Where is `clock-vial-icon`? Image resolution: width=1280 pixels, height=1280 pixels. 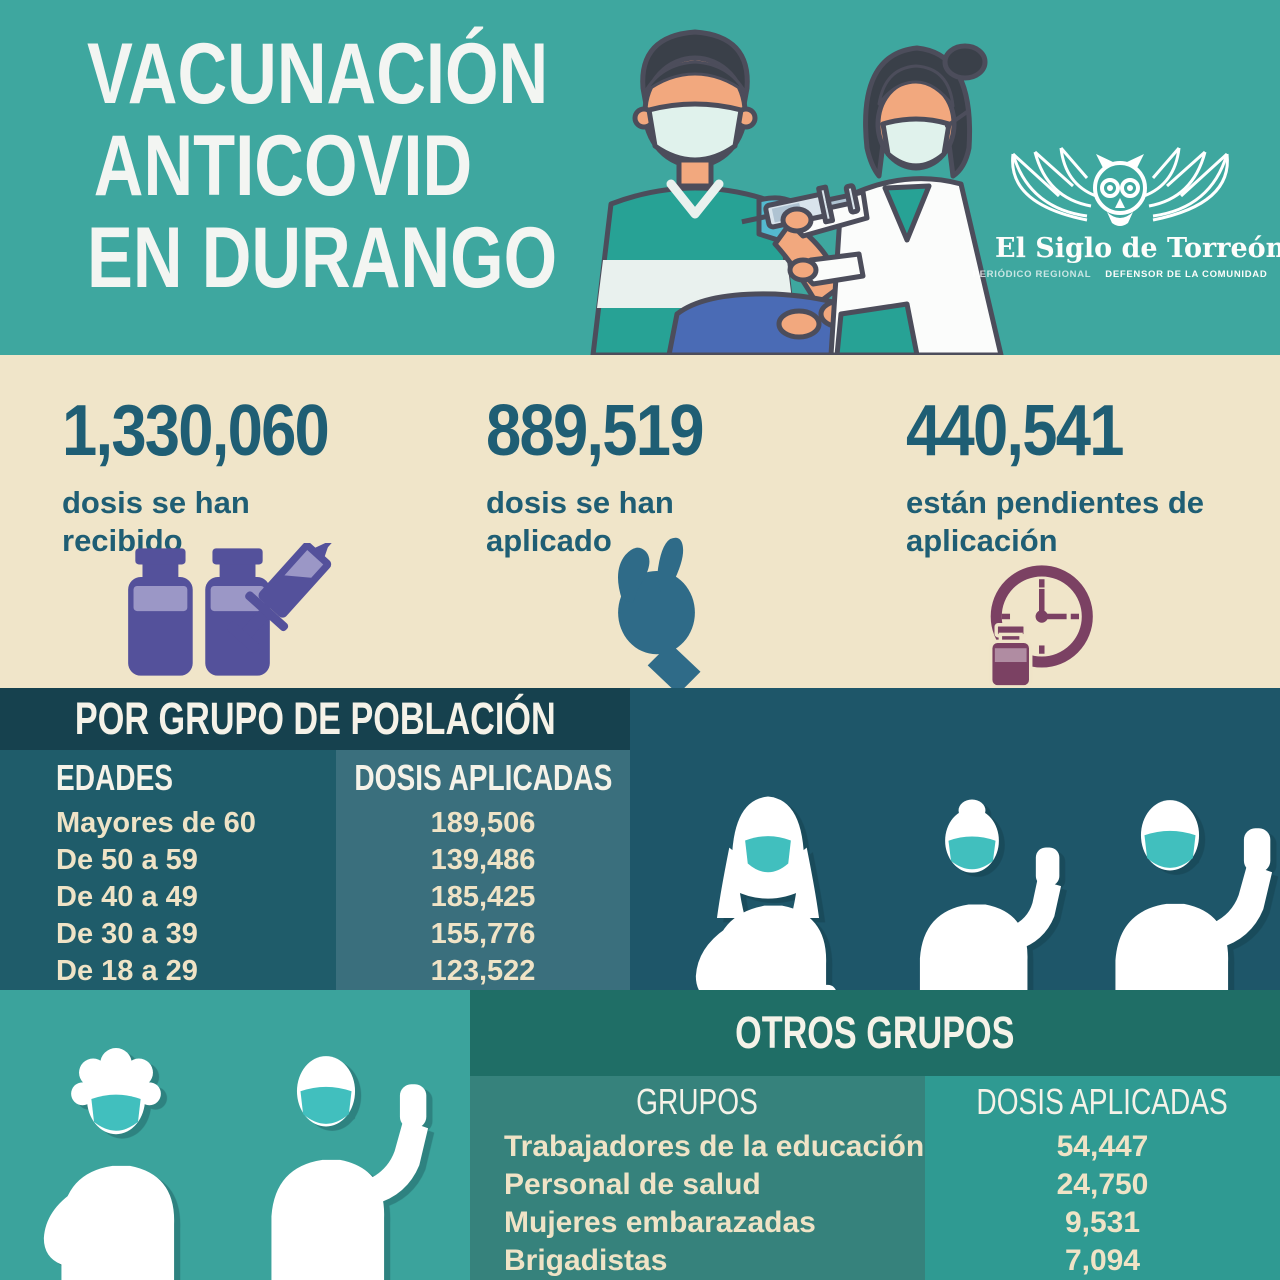 clock-vial-icon is located at coordinates (1040, 627).